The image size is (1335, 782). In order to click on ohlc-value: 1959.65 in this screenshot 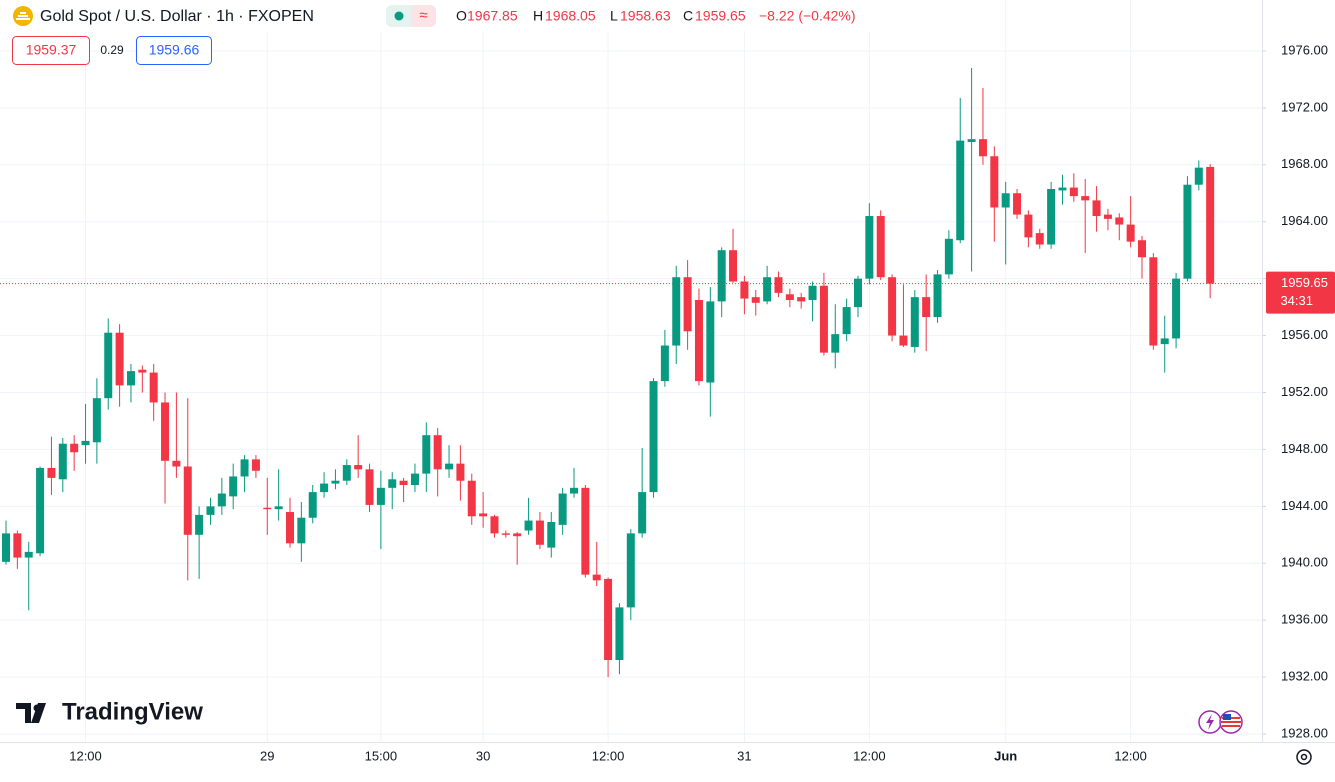, I will do `click(720, 16)`.